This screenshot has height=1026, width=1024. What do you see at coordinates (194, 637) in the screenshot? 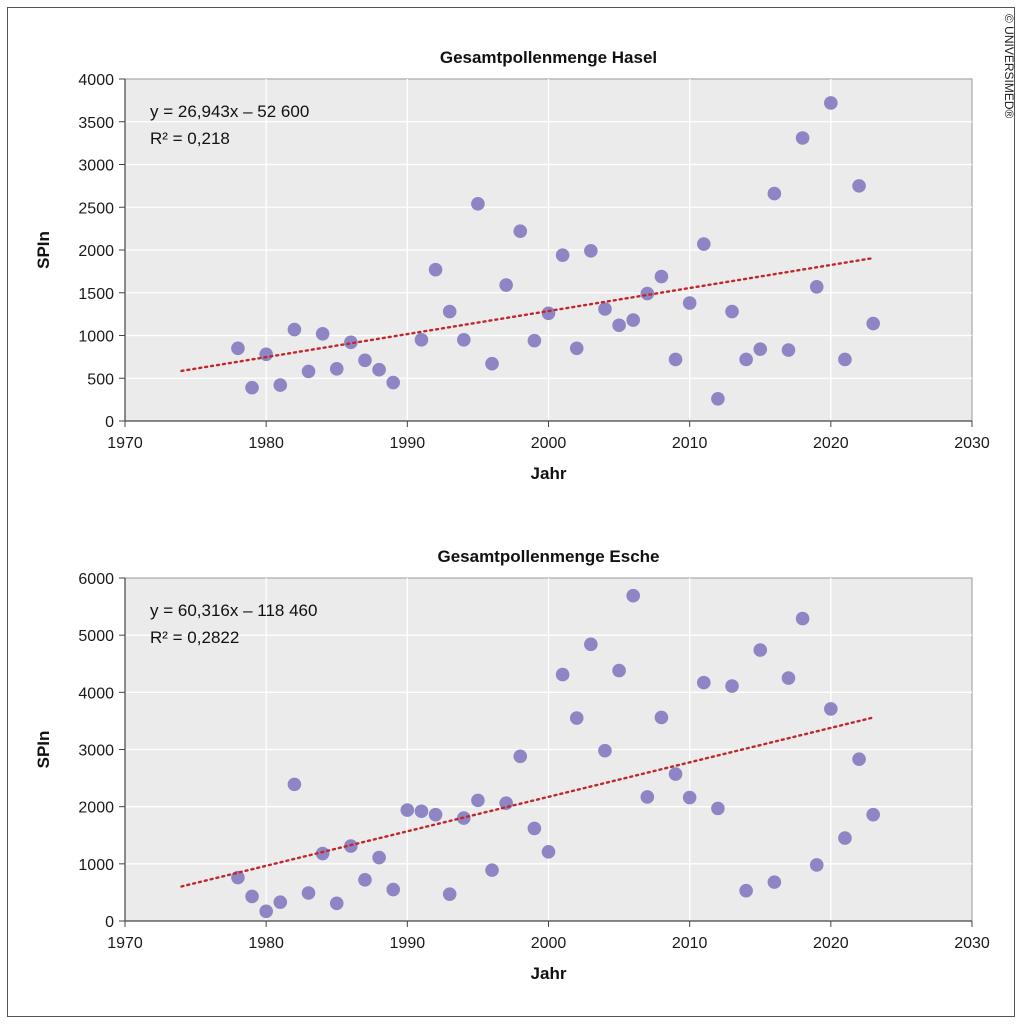
I see `trend-r-squared: R² = 0,2822` at bounding box center [194, 637].